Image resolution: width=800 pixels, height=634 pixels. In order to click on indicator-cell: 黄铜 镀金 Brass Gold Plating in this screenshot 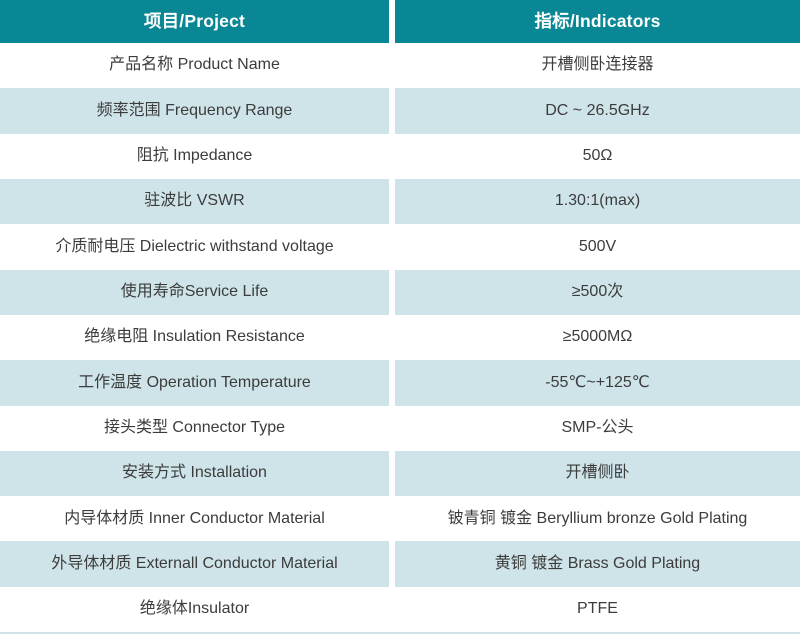, I will do `click(597, 564)`.